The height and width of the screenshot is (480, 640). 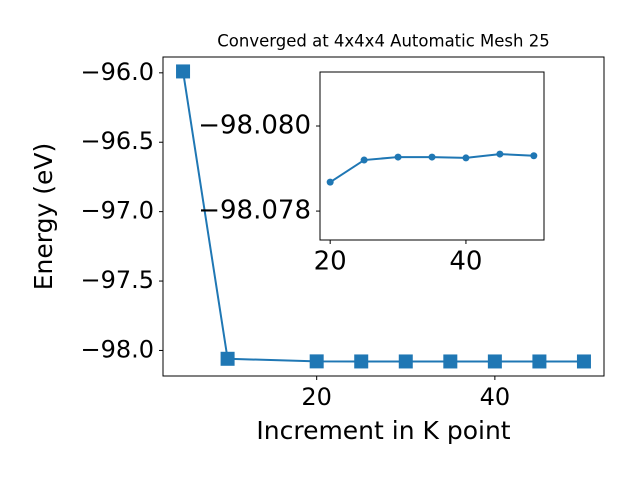 What do you see at coordinates (117, 349) in the screenshot?
I see `y-tick-label: −98.0` at bounding box center [117, 349].